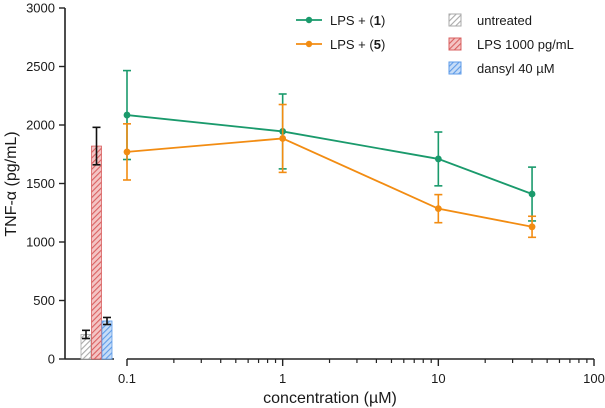 The height and width of the screenshot is (408, 605). What do you see at coordinates (525, 44) in the screenshot?
I see `legend-label-lps: LPS 1000 pg/mL` at bounding box center [525, 44].